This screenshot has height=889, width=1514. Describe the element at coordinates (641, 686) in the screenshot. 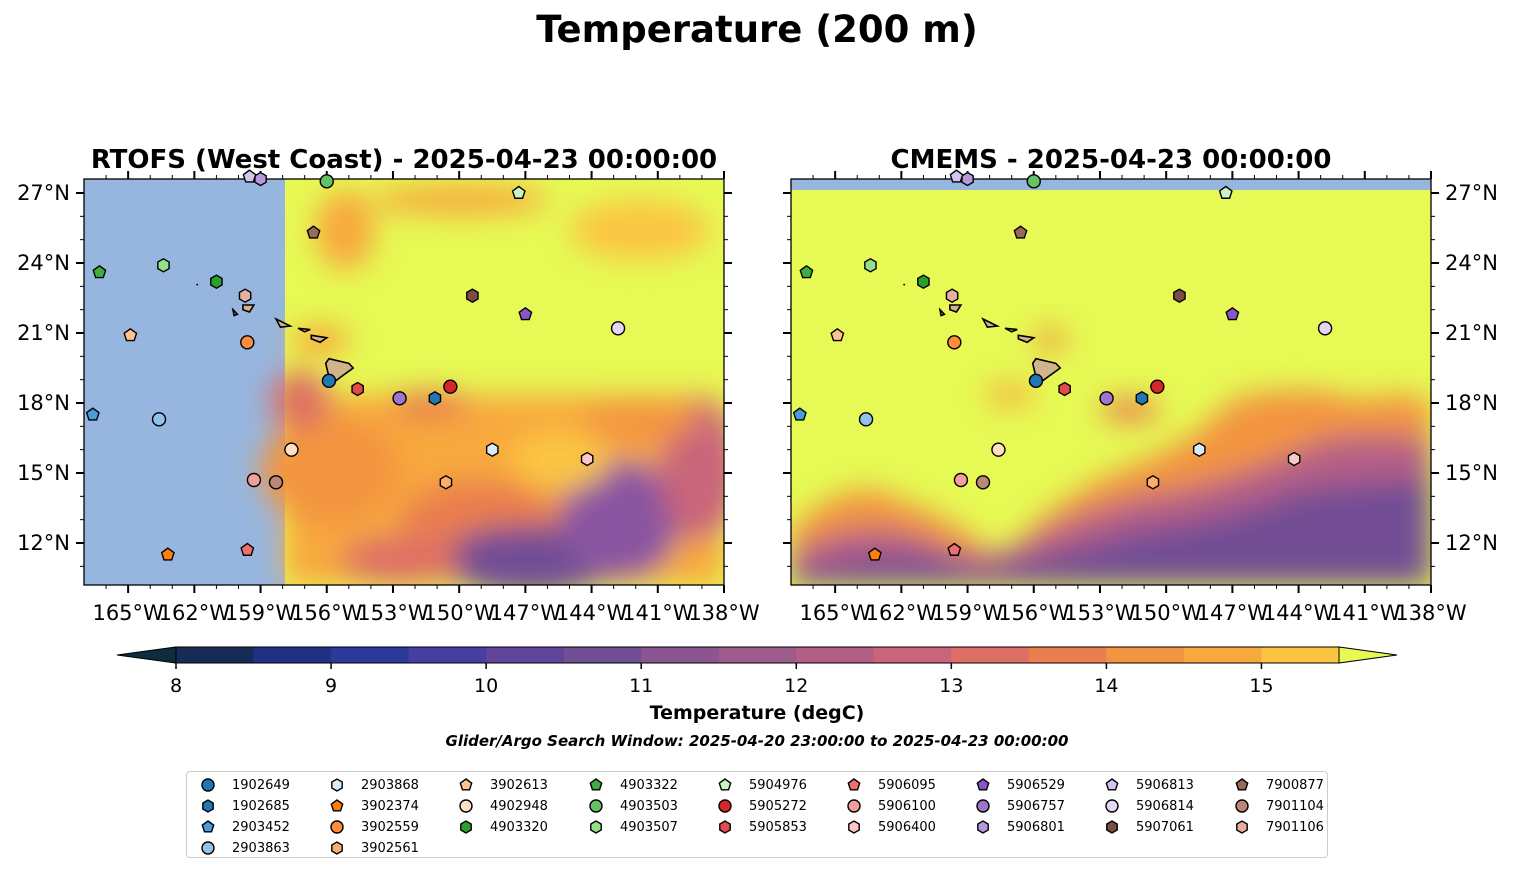

I see `colorbar-tick-label: 11` at that location.